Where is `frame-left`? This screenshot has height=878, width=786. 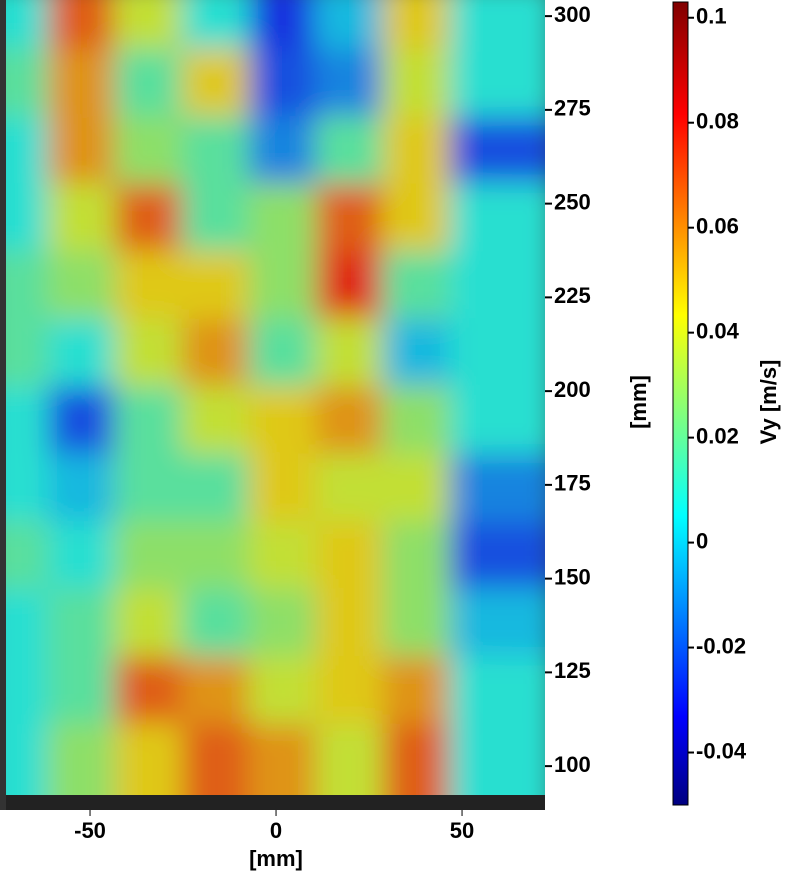 frame-left is located at coordinates (3, 405).